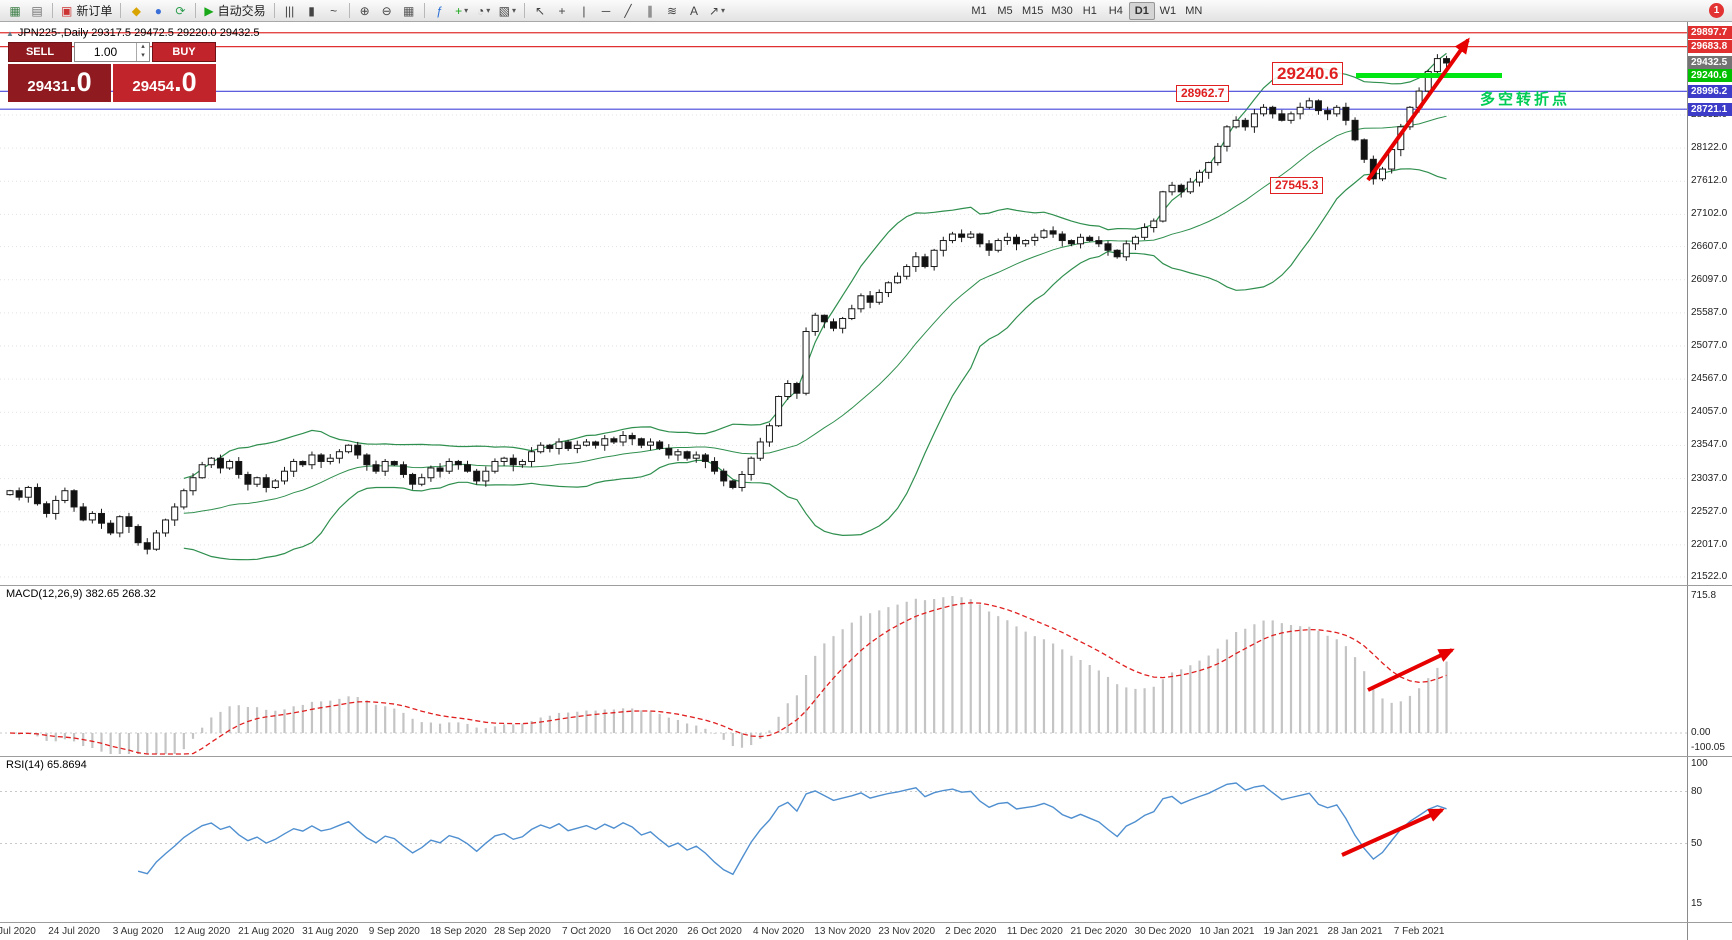  What do you see at coordinates (1419, 931) in the screenshot?
I see `date-label: 7 Feb 2021` at bounding box center [1419, 931].